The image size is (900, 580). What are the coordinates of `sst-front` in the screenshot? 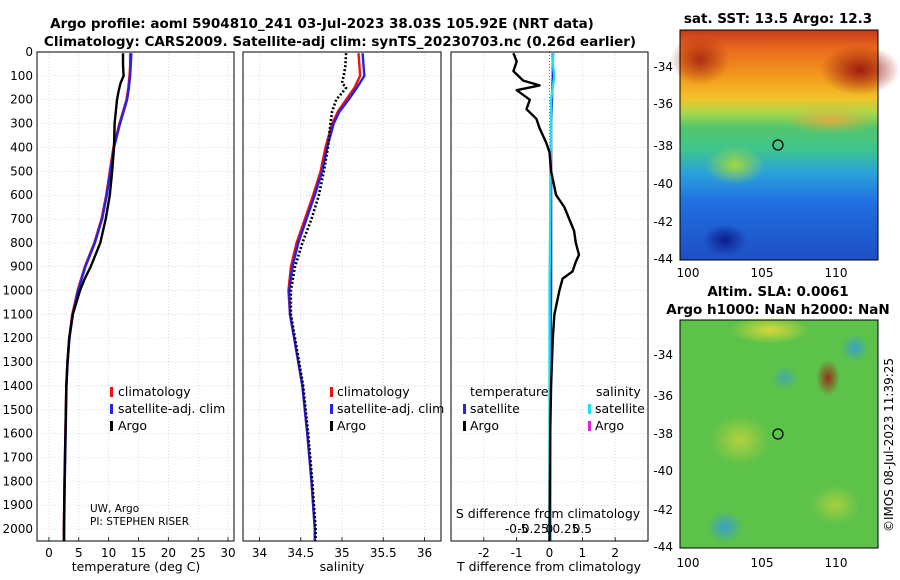 It's located at (830, 120).